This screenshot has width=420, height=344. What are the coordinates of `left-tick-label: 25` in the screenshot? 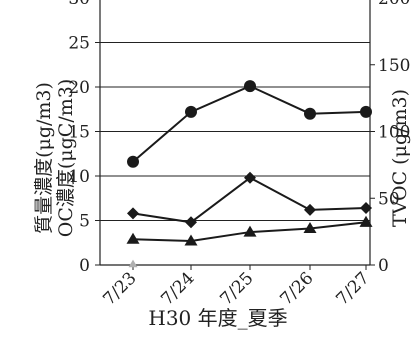 It's located at (79, 44).